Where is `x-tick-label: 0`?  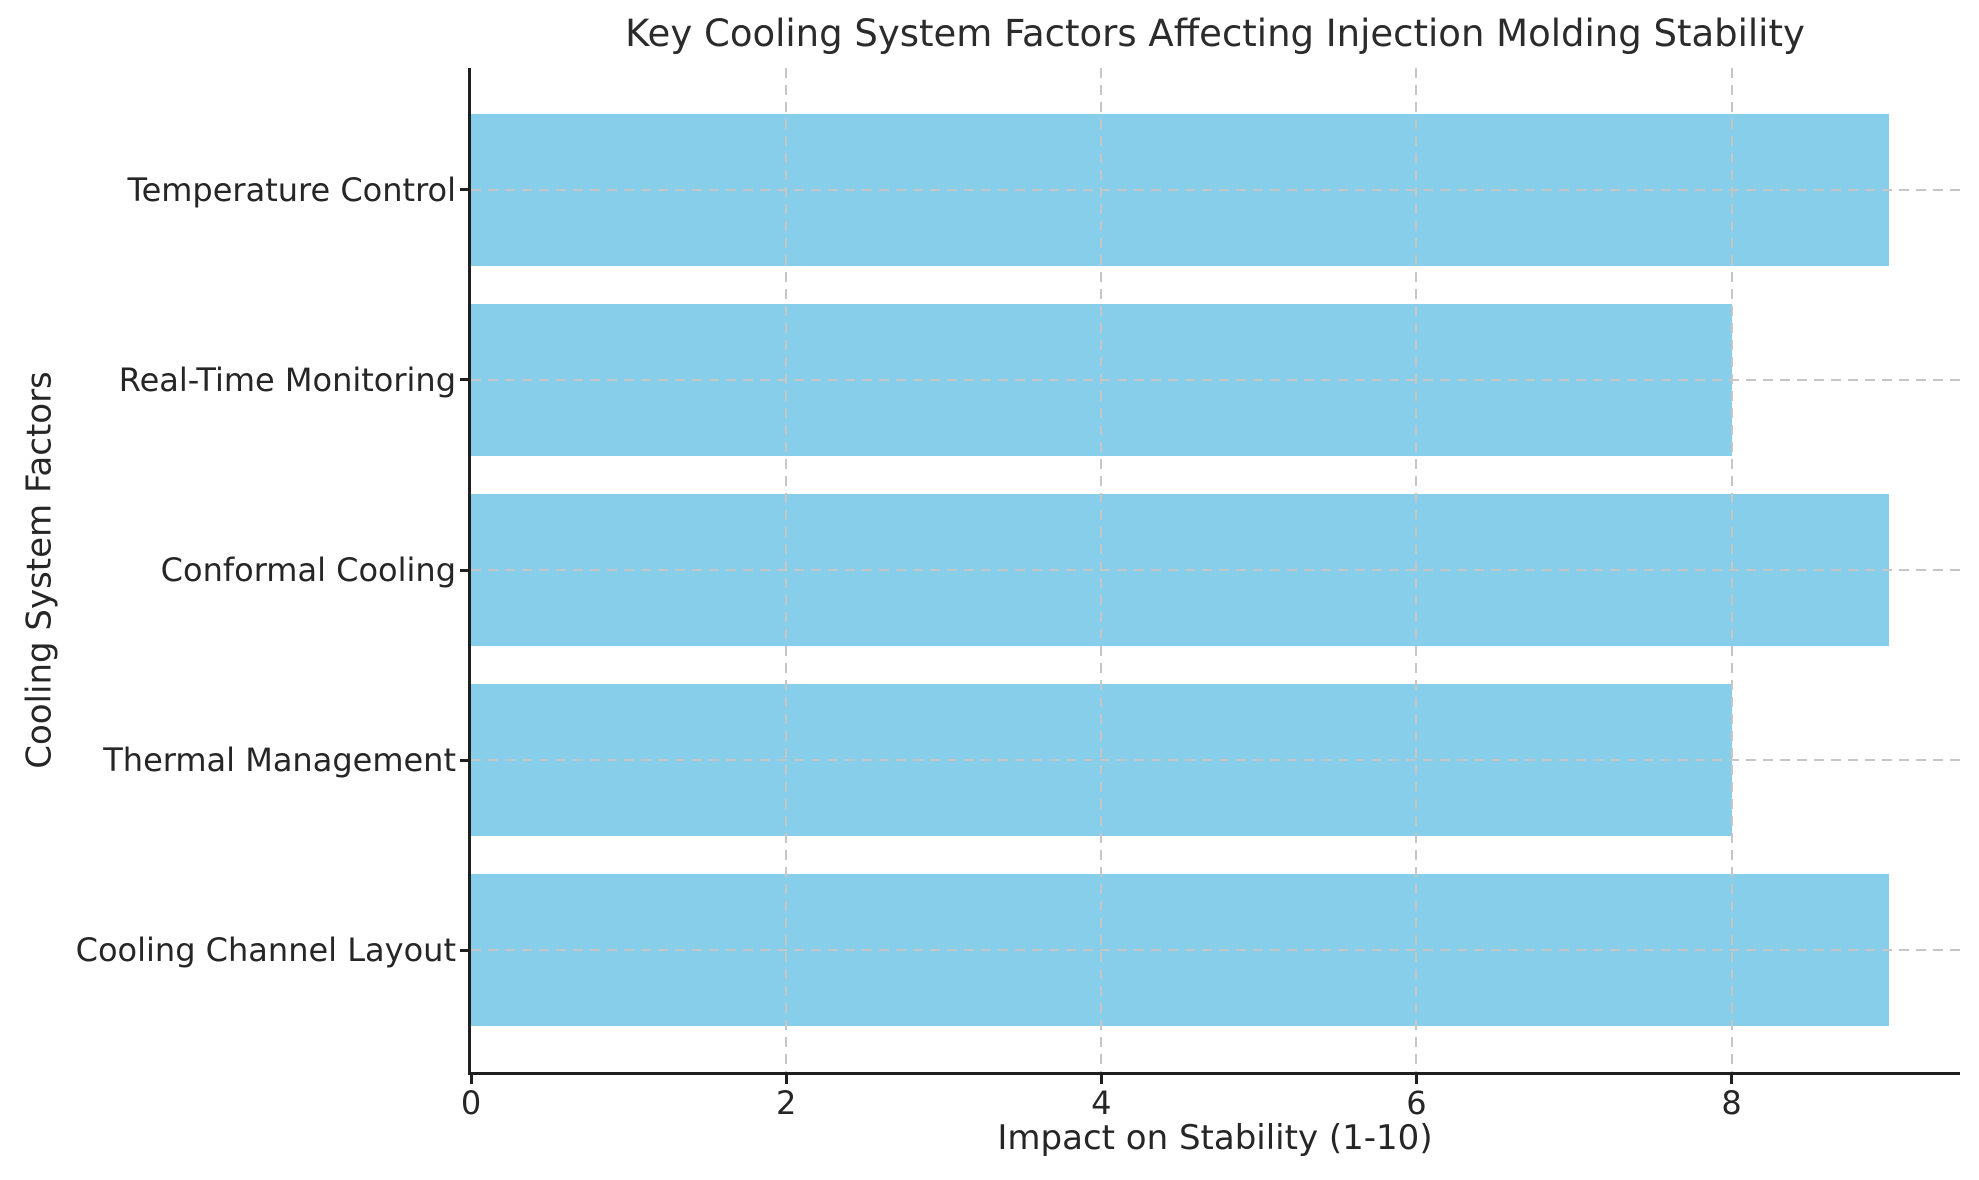 x-tick-label: 0 is located at coordinates (471, 1103).